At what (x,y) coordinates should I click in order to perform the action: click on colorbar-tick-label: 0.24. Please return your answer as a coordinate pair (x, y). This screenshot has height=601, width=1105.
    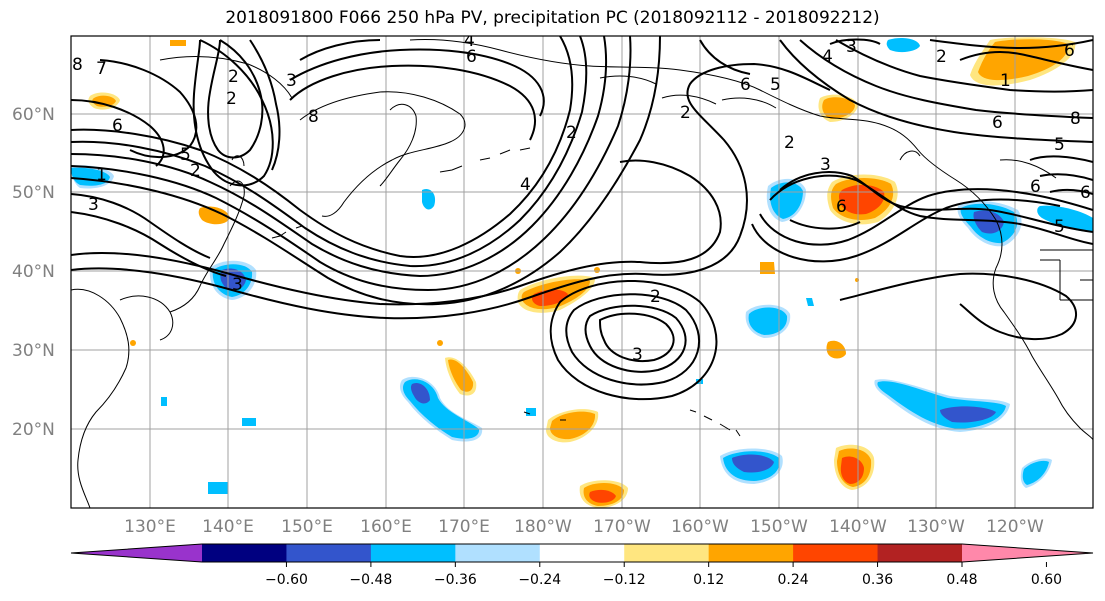
    Looking at the image, I should click on (793, 580).